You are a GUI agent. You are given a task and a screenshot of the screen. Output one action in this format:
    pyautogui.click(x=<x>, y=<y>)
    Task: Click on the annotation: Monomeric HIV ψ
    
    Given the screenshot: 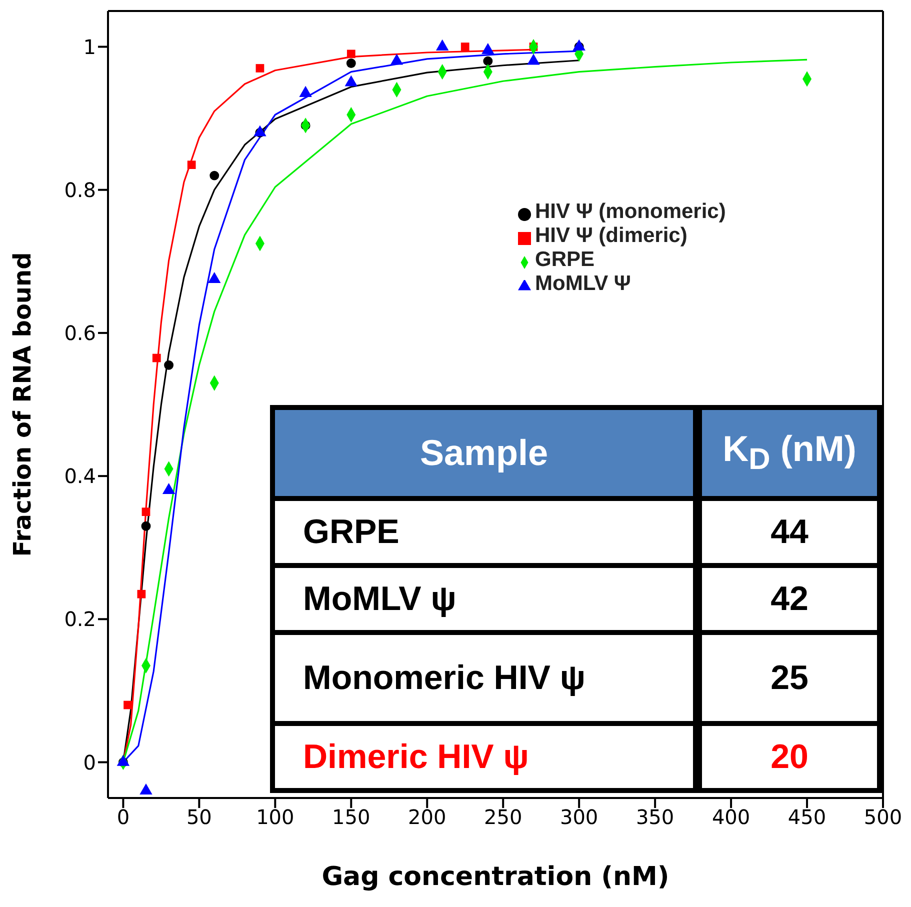 What is the action you would take?
    pyautogui.click(x=444, y=678)
    